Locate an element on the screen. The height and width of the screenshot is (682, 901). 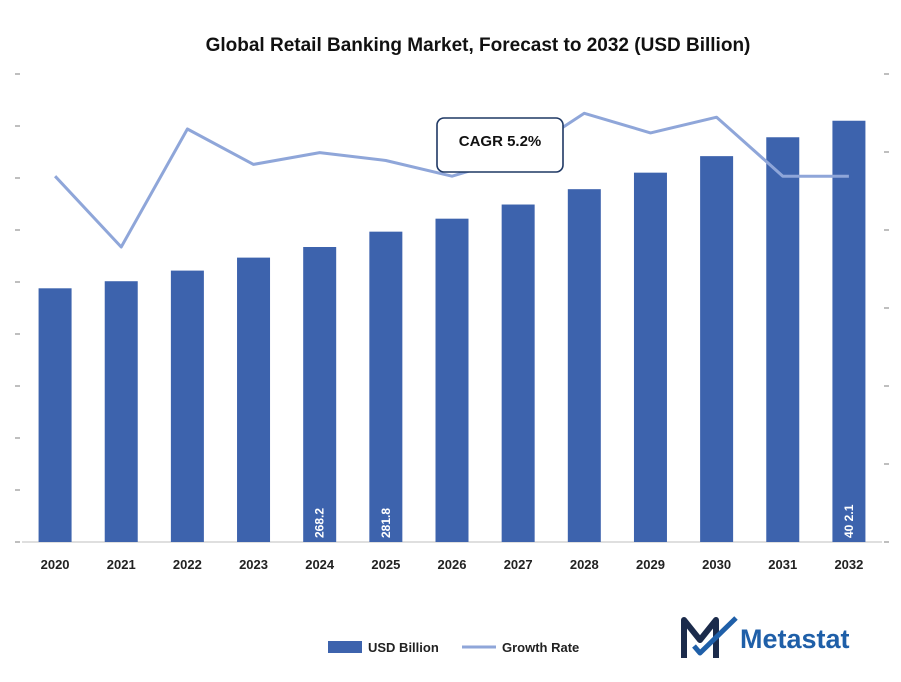
bar-2026 is located at coordinates (452, 380).